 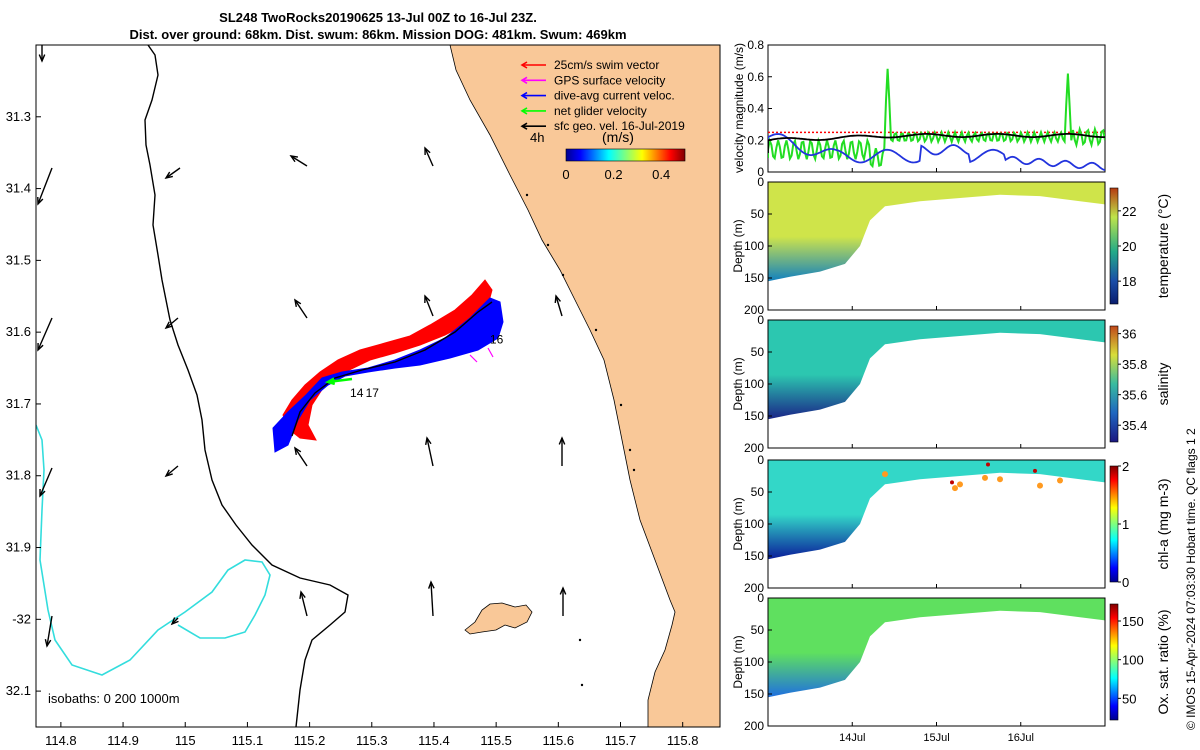 What do you see at coordinates (185, 740) in the screenshot?
I see `map-x-tick-label: 115` at bounding box center [185, 740].